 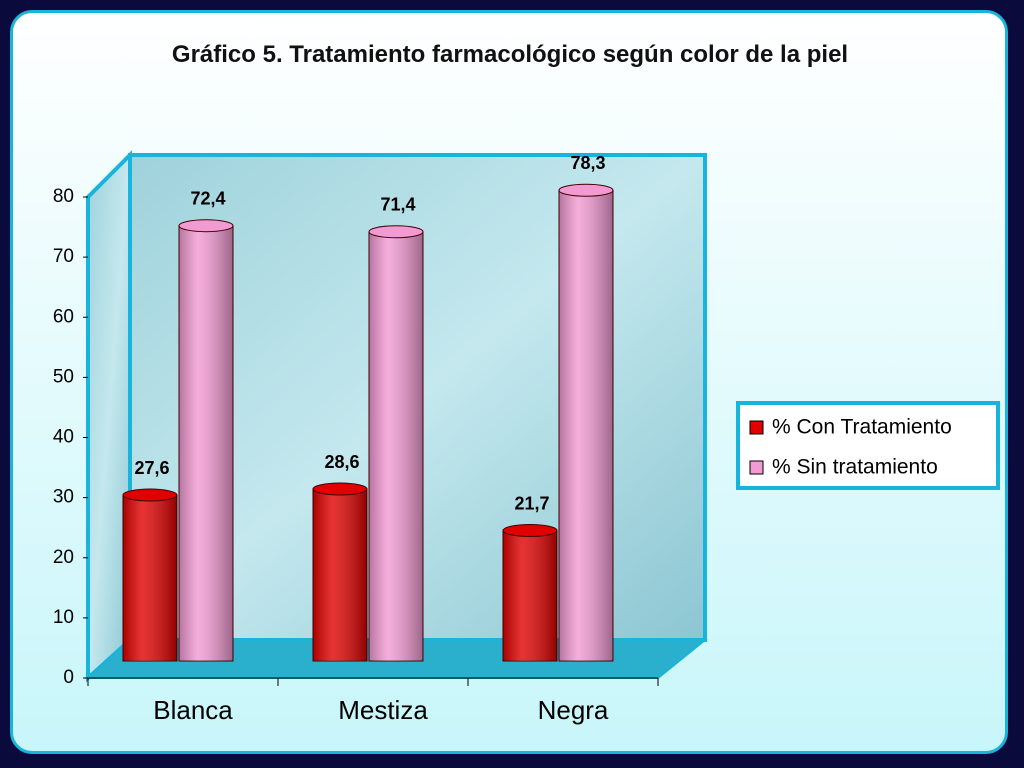 I want to click on legend, so click(x=868, y=445).